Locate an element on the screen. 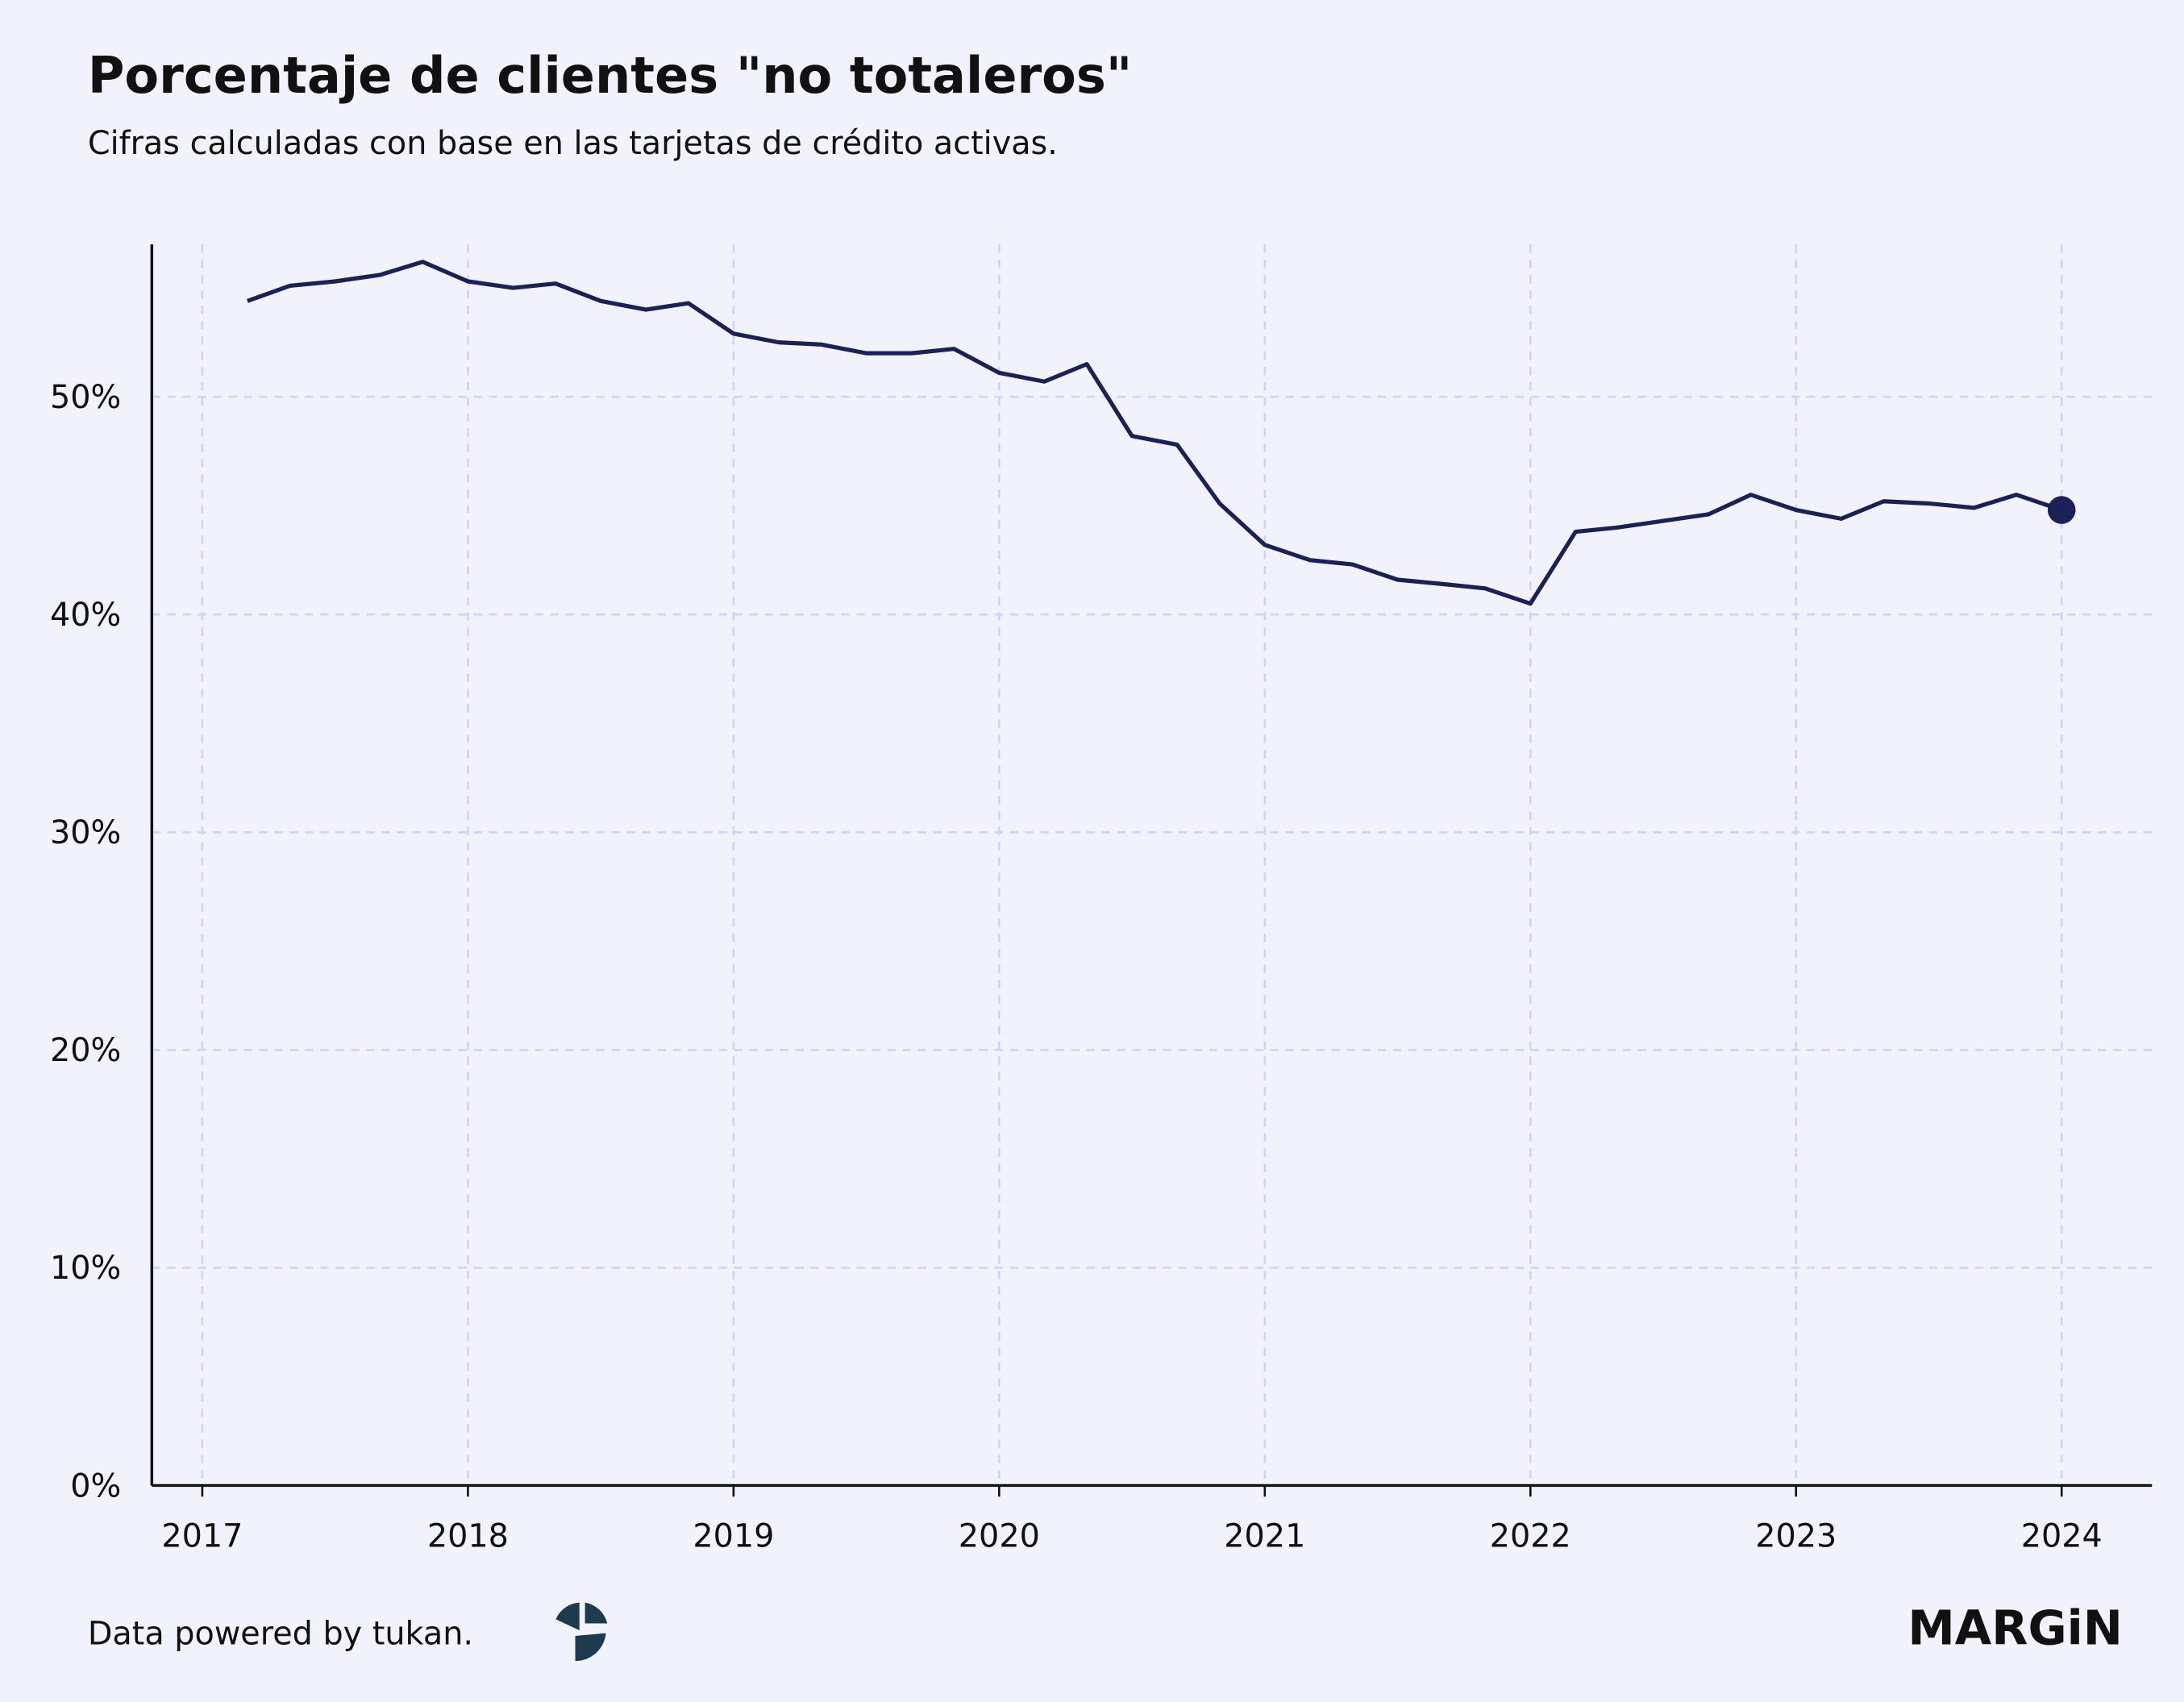 The width and height of the screenshot is (2184, 1702). brand-logo: MARGiN is located at coordinates (2015, 1627).